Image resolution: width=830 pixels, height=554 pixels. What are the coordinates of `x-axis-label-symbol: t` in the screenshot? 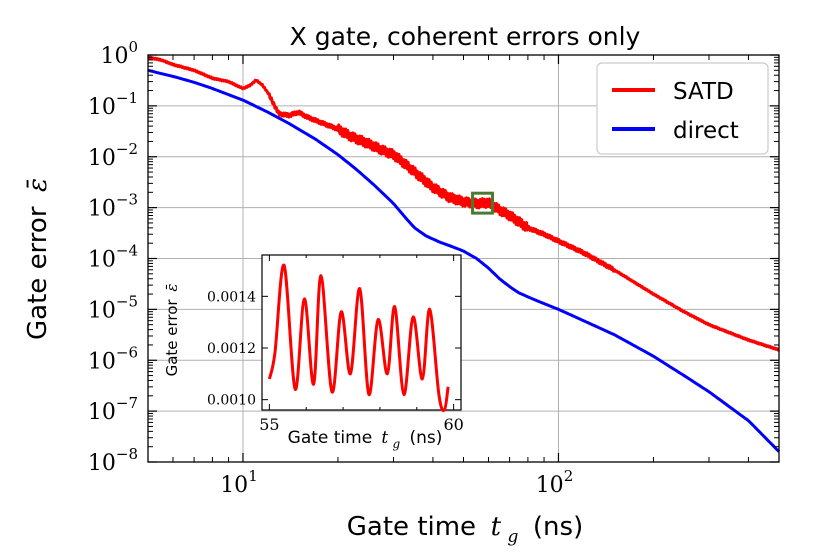 It's located at (496, 527).